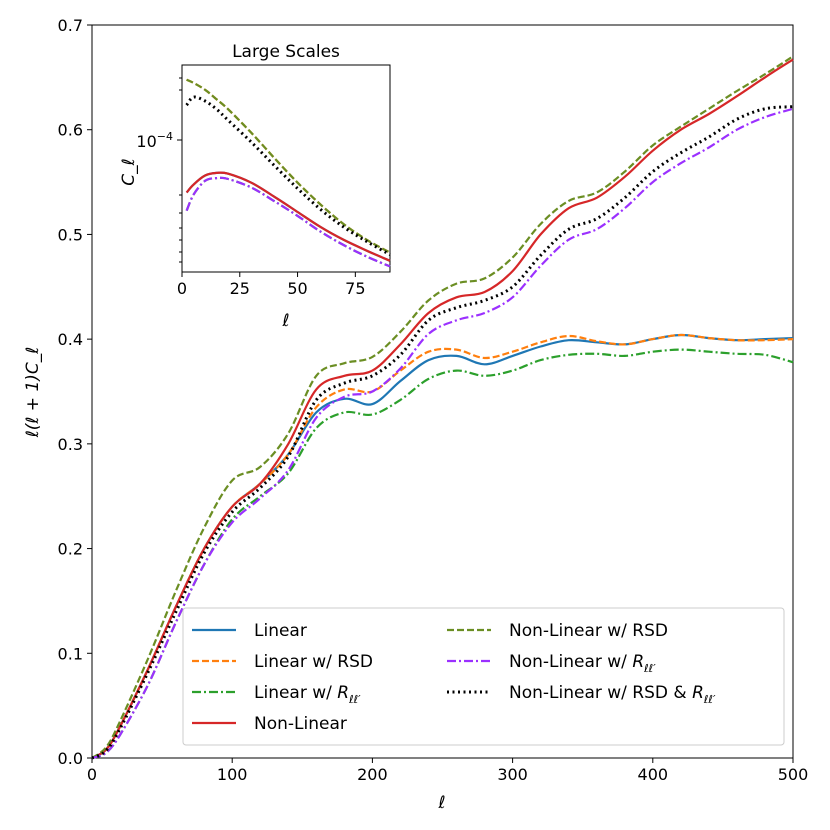 Image resolution: width=830 pixels, height=830 pixels. Describe the element at coordinates (447, 771) in the screenshot. I see `main-x-axis: 0 100 200 300 400 500` at that location.